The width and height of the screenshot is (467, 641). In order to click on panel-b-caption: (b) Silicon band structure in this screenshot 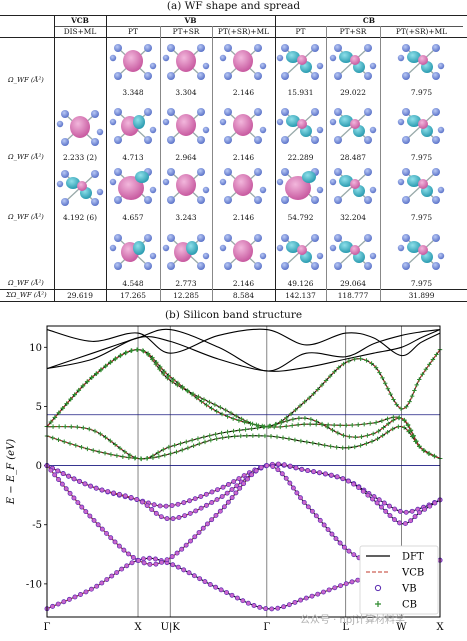, I will do `click(233, 315)`.